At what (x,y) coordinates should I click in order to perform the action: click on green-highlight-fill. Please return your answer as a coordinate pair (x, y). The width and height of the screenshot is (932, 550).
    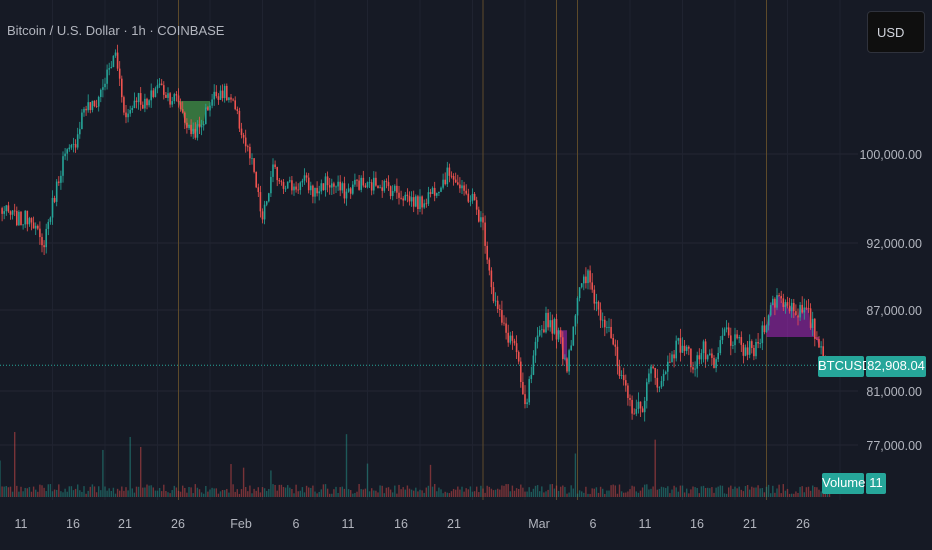
    Looking at the image, I should click on (194, 119).